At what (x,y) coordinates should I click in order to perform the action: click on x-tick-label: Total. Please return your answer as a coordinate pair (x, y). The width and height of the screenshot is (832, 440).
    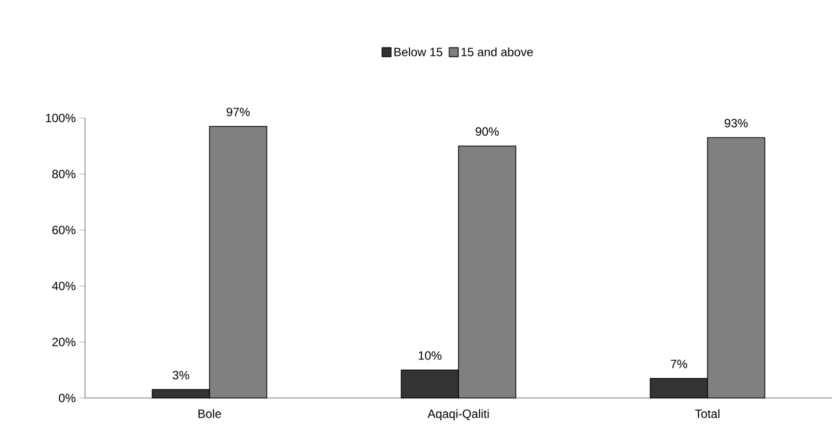
    Looking at the image, I should click on (707, 413).